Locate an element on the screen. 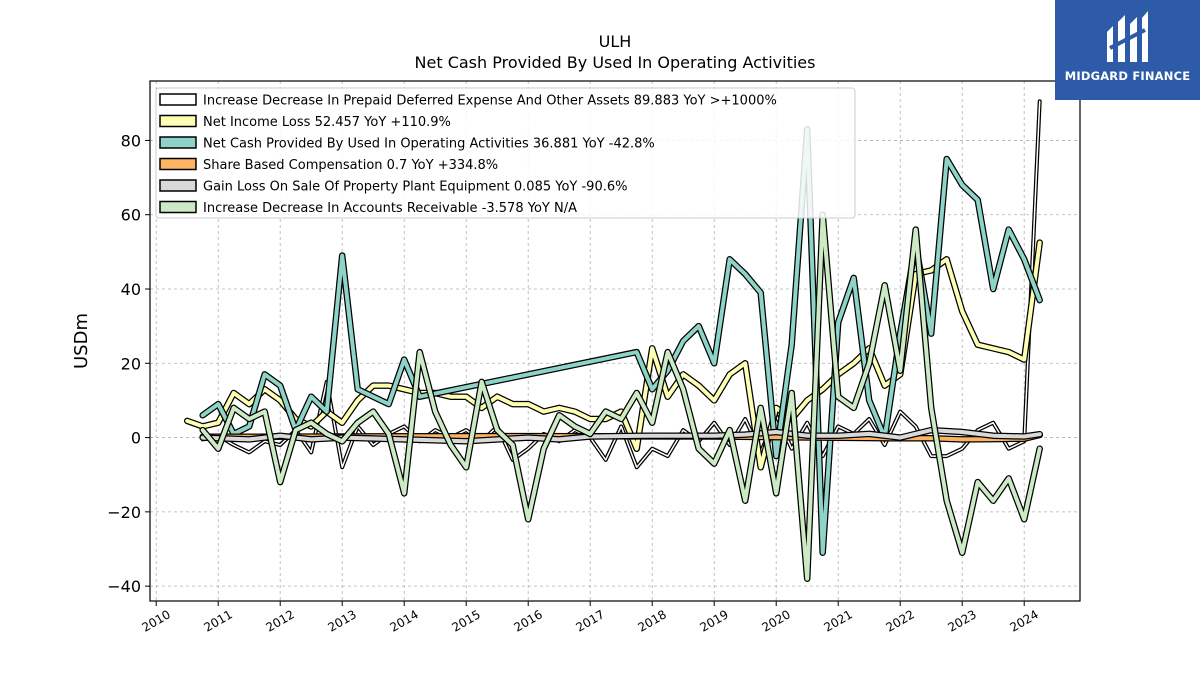 This screenshot has width=1200, height=675. x-tick-label: 2017 is located at coordinates (589, 620).